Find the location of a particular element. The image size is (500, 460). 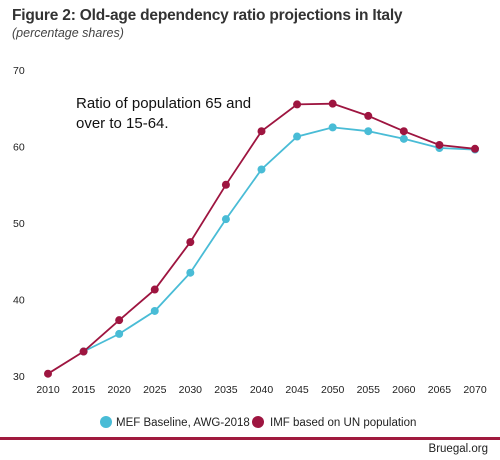

source-credit: Bruegal.org is located at coordinates (458, 449).